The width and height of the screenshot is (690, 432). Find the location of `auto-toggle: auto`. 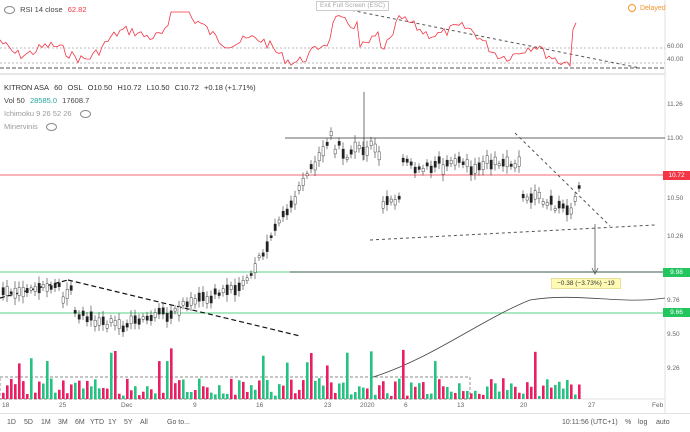

auto-toggle: auto is located at coordinates (663, 422).